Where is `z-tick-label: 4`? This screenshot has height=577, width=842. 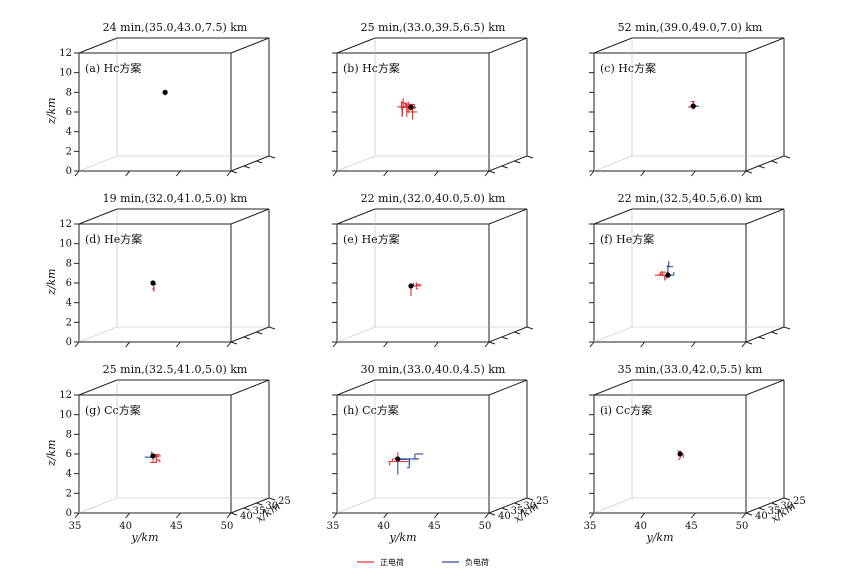
z-tick-label: 4 is located at coordinates (69, 303).